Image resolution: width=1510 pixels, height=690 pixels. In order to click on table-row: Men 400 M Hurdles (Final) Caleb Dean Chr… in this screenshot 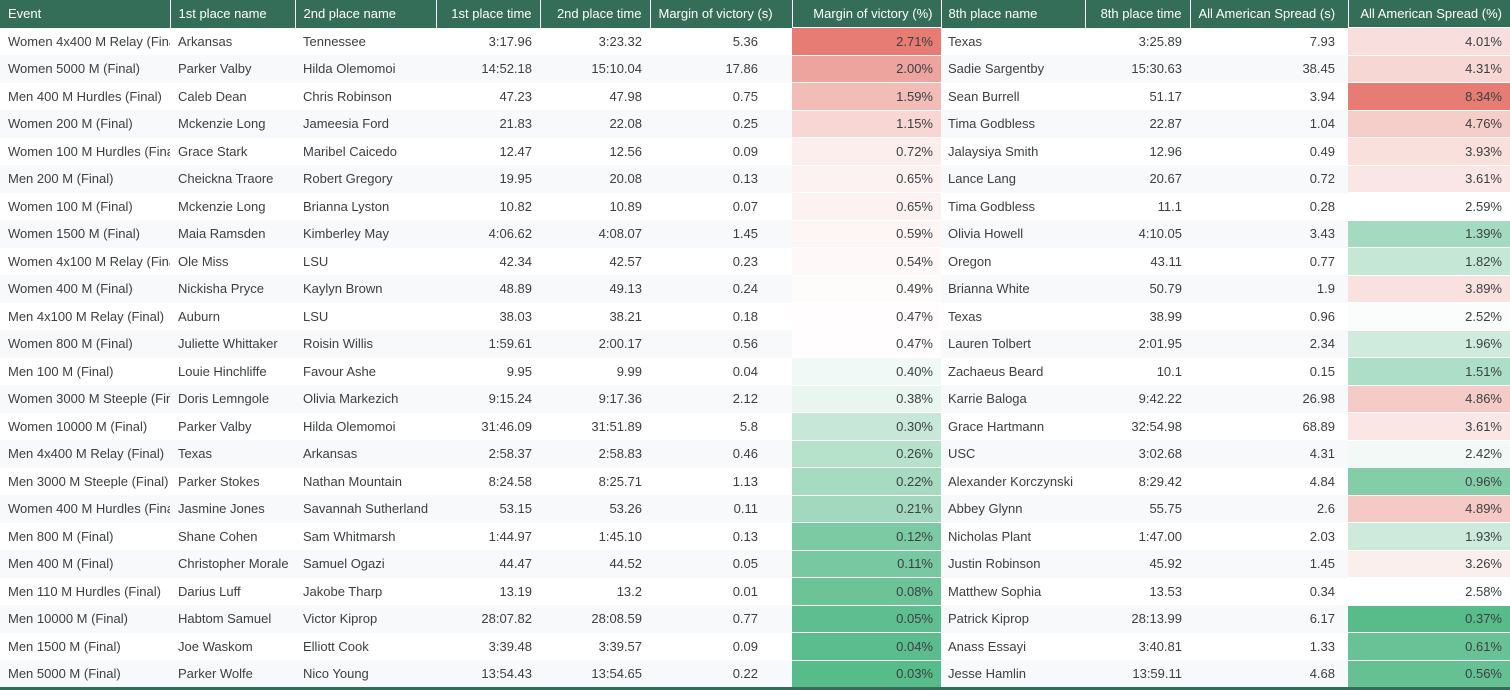, I will do `click(755, 96)`.